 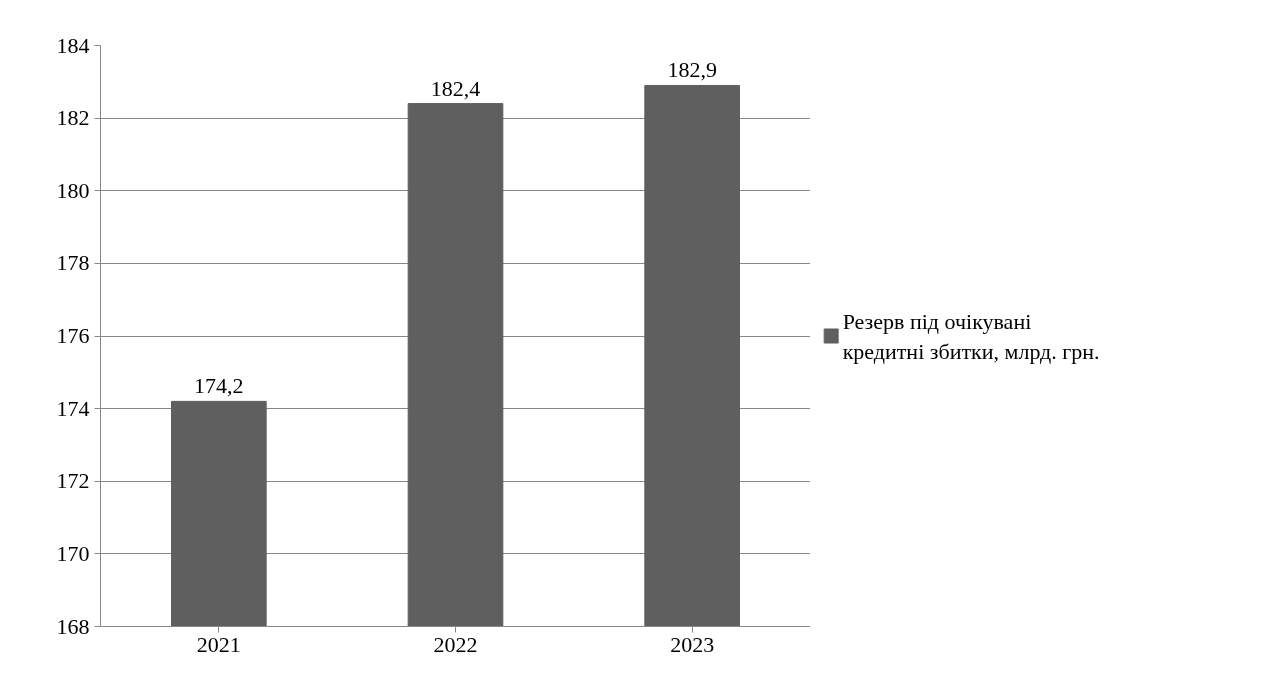 What do you see at coordinates (692, 70) in the screenshot?
I see `data-label: 182,9` at bounding box center [692, 70].